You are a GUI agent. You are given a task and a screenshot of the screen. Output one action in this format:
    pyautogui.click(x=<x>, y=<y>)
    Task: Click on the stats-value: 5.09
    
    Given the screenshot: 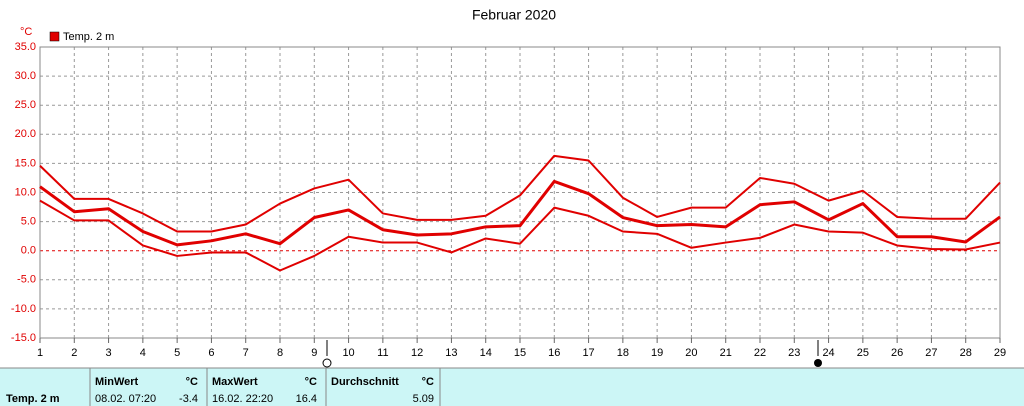 What is the action you would take?
    pyautogui.click(x=423, y=399)
    